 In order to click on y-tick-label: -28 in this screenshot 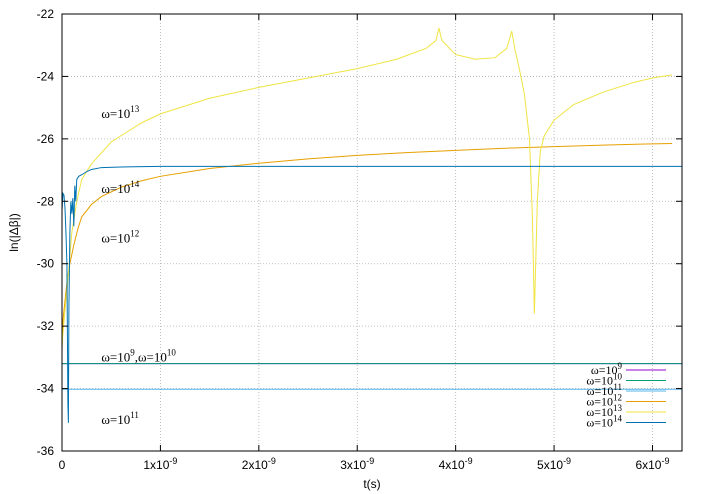, I will do `click(46, 201)`.